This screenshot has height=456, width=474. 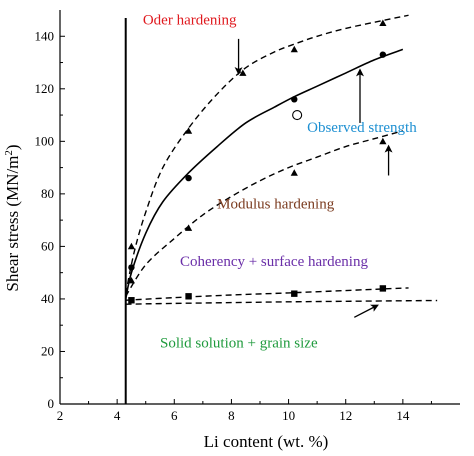 What do you see at coordinates (9, 153) in the screenshot?
I see `y-axis-title-superscript: 2` at bounding box center [9, 153].